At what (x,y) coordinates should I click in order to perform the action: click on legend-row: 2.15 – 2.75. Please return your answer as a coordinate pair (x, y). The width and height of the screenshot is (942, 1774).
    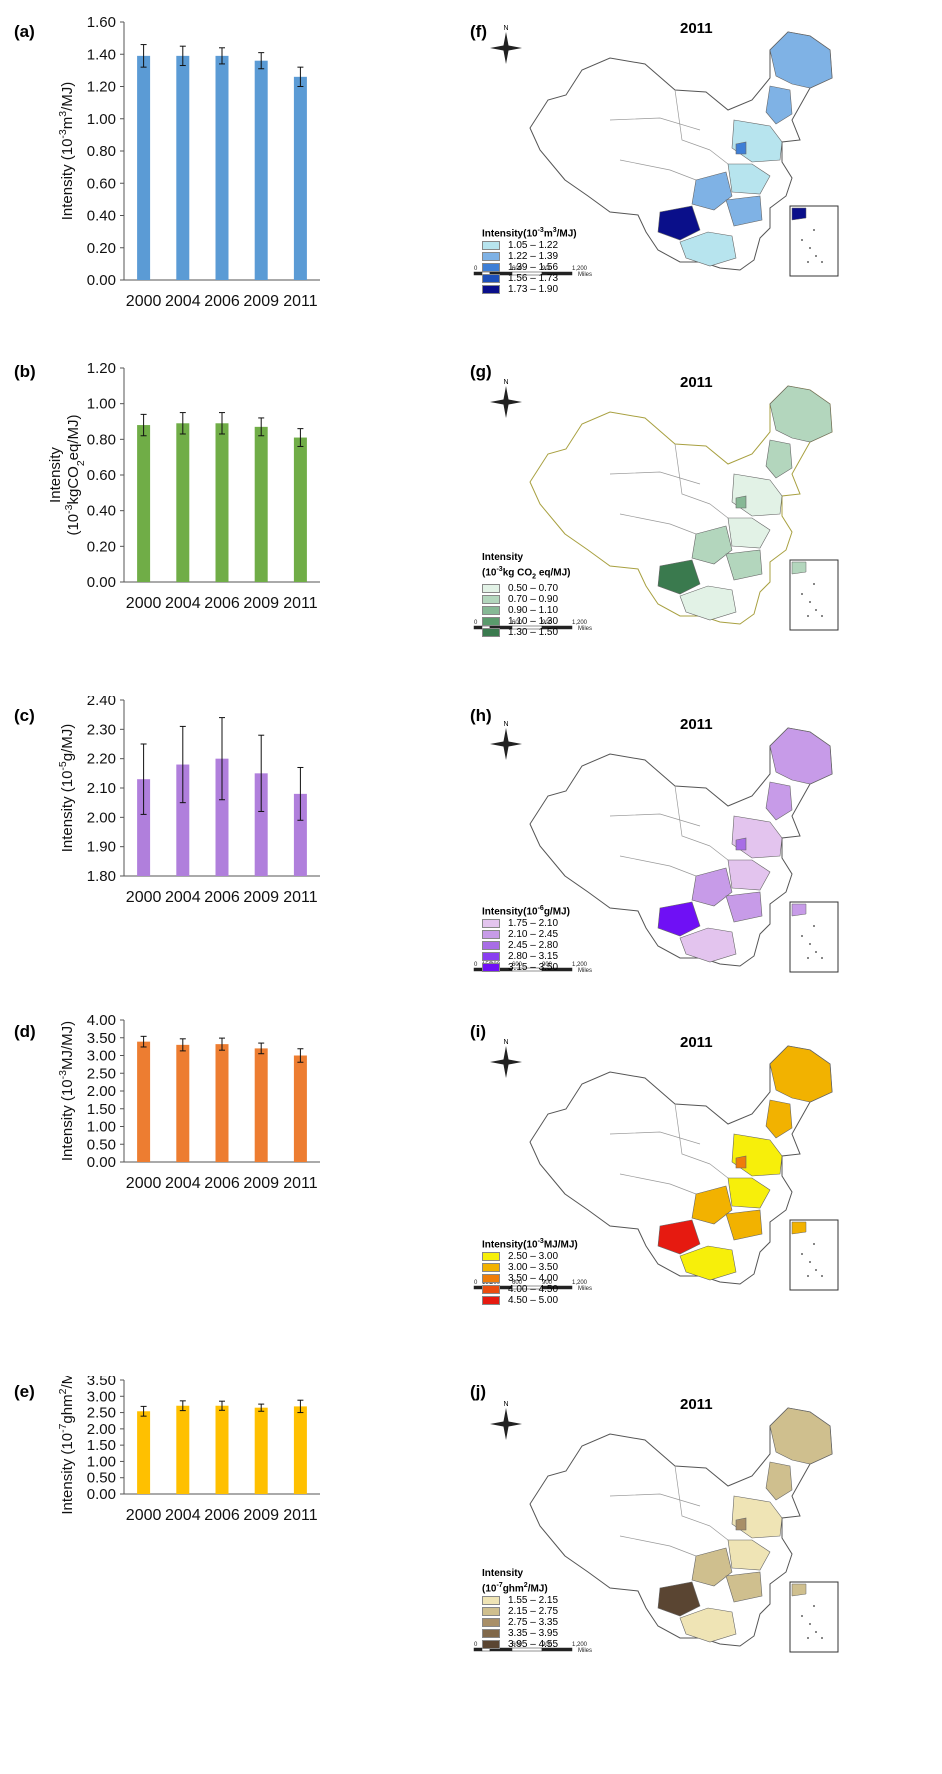
    Looking at the image, I should click on (520, 1611).